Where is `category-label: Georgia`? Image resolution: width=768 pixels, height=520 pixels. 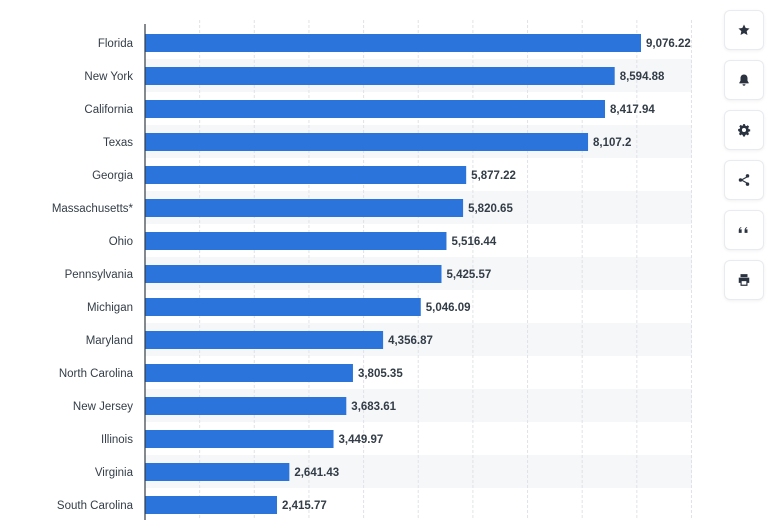 category-label: Georgia is located at coordinates (113, 176).